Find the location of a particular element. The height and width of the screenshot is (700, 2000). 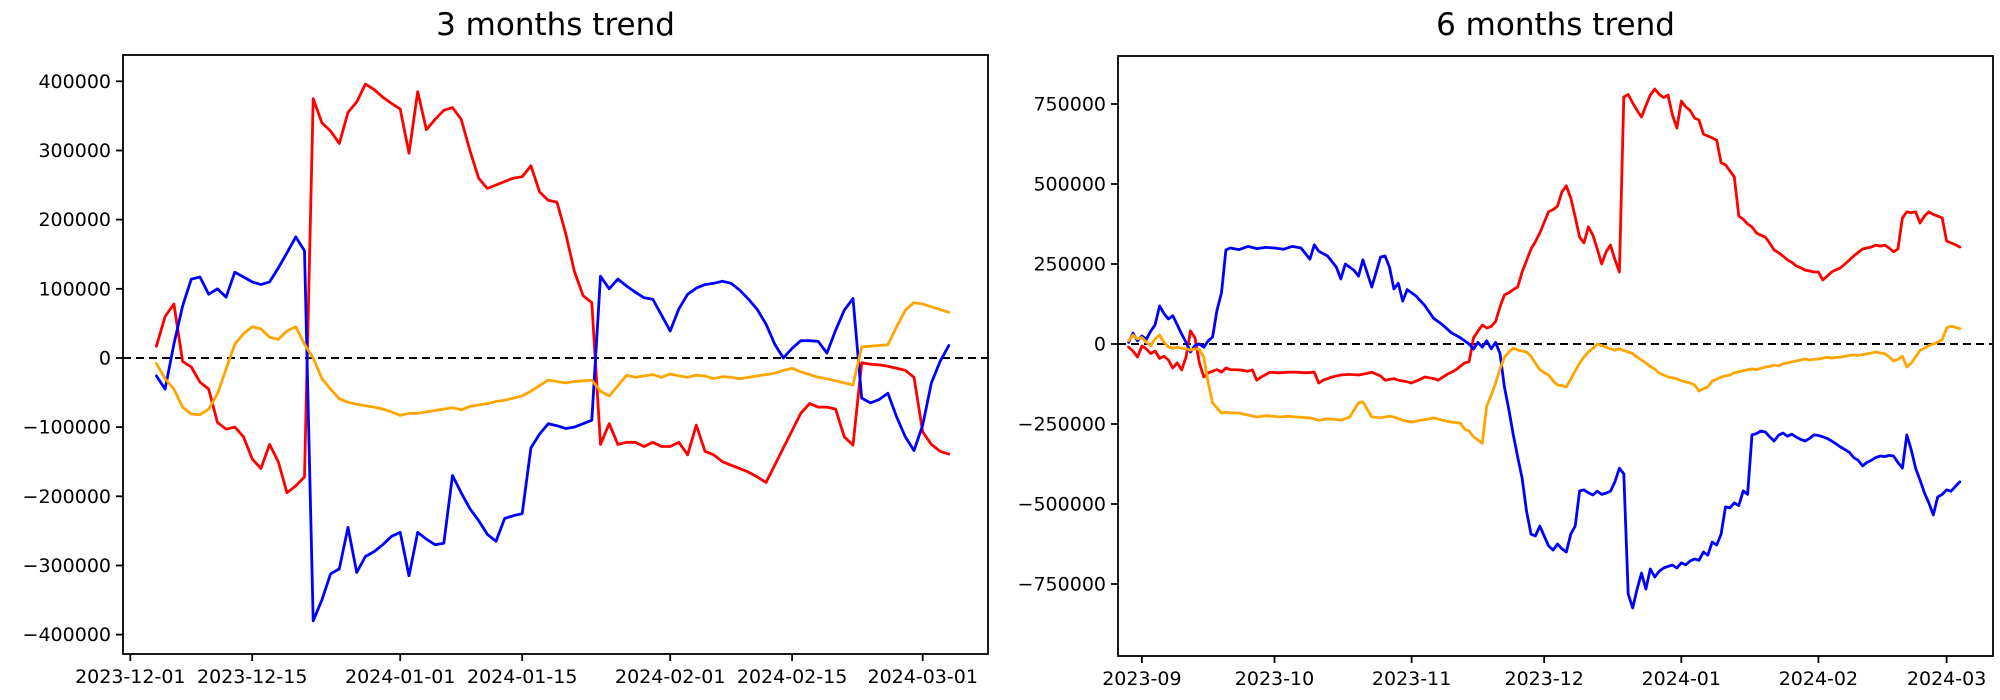

y-tick-label: 400000 is located at coordinates (74, 82).